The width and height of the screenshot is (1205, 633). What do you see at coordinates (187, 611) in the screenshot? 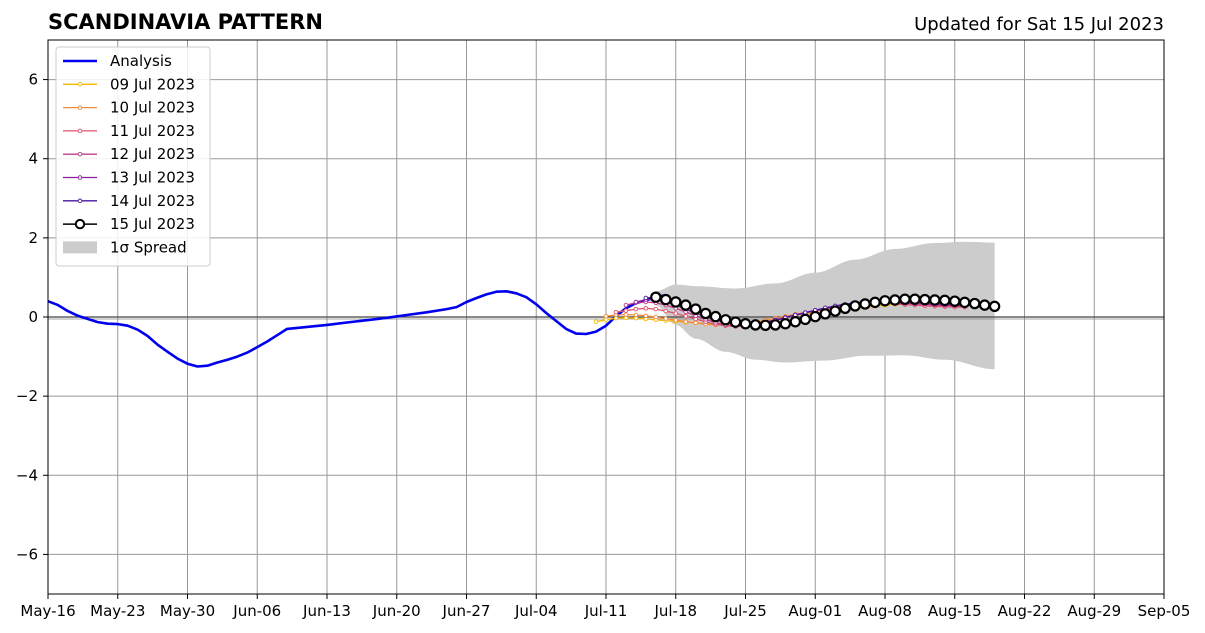
I see `x-tick-label: May-30` at bounding box center [187, 611].